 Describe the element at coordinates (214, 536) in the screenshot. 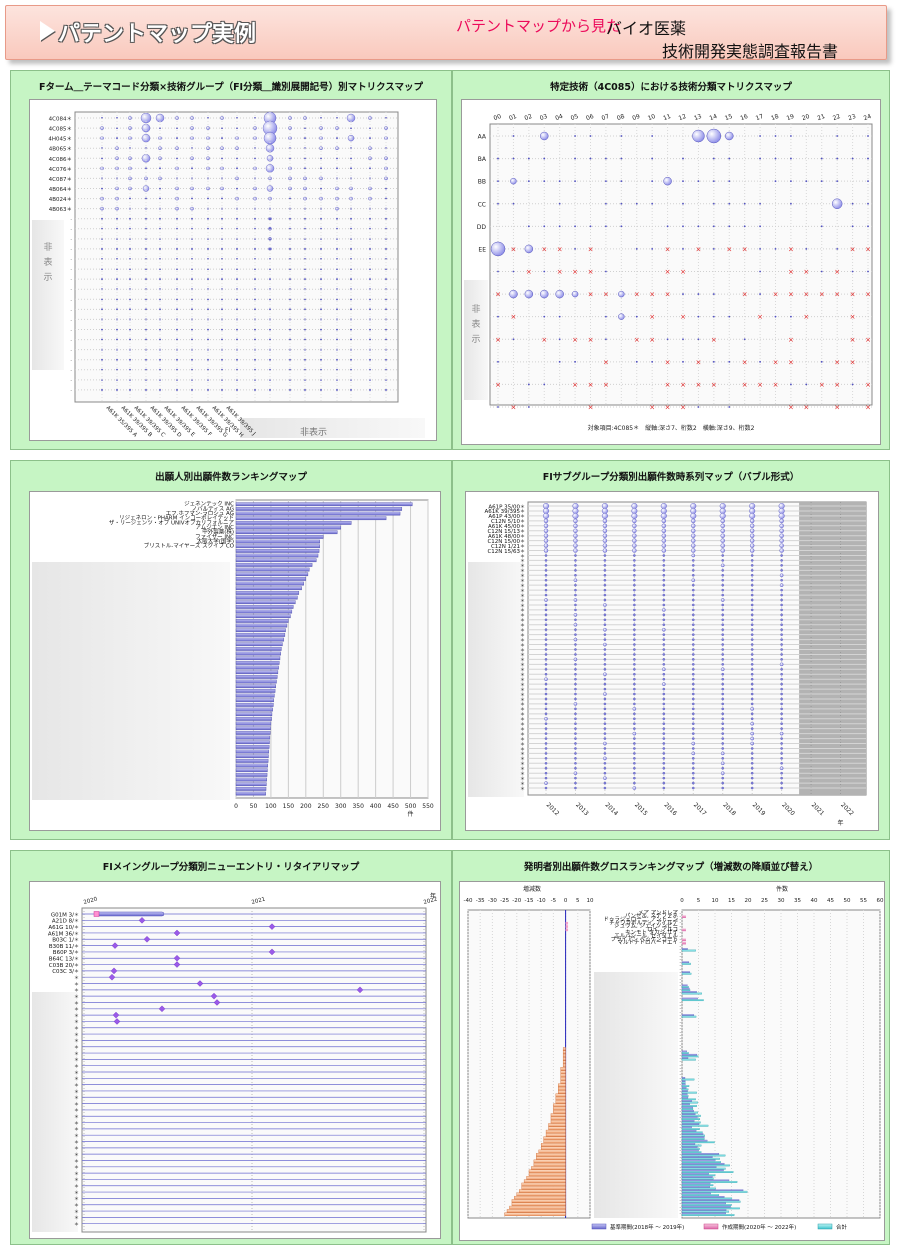

I see `applicant-label: ファイザー INC` at that location.